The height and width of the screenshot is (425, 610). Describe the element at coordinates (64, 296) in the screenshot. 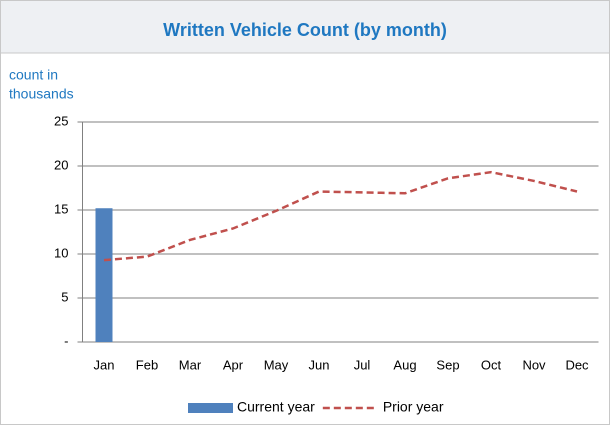

I see `y-tick-label: 5` at that location.